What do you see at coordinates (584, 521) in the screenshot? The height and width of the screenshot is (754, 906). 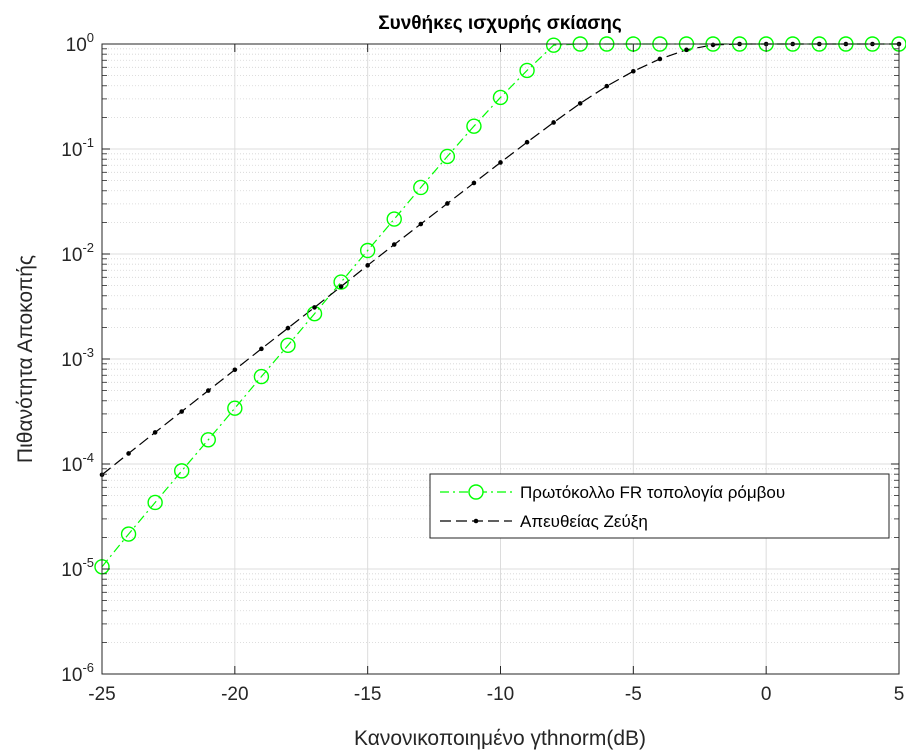 I see `legend-entry-2: Απευθείας Ζεύξη` at bounding box center [584, 521].